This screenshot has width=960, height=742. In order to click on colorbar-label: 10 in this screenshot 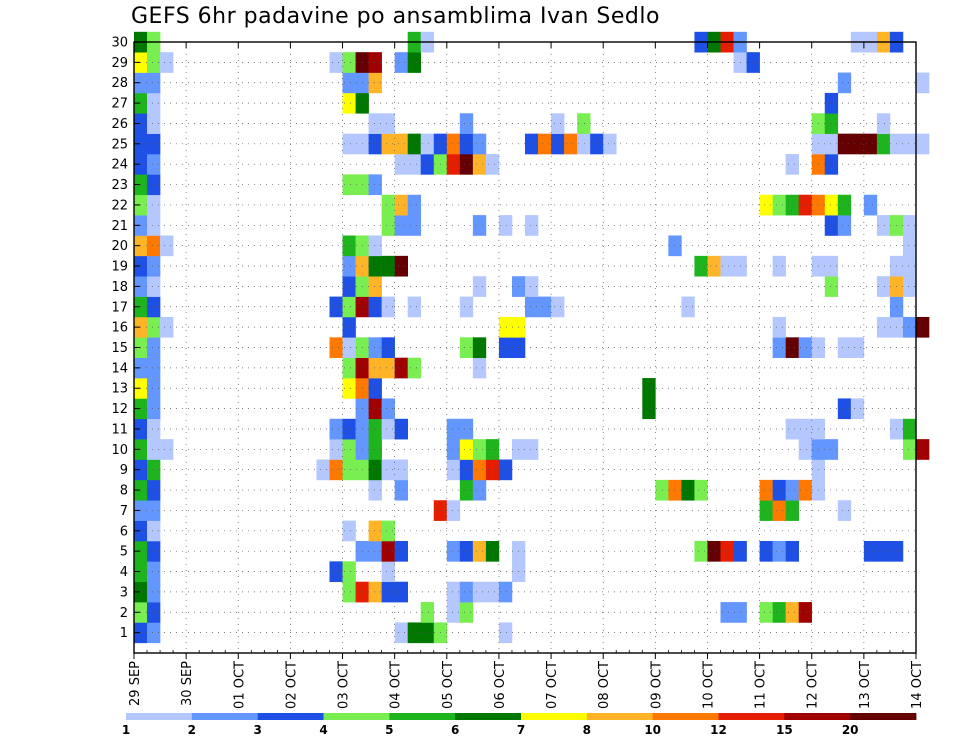, I will do `click(652, 730)`.